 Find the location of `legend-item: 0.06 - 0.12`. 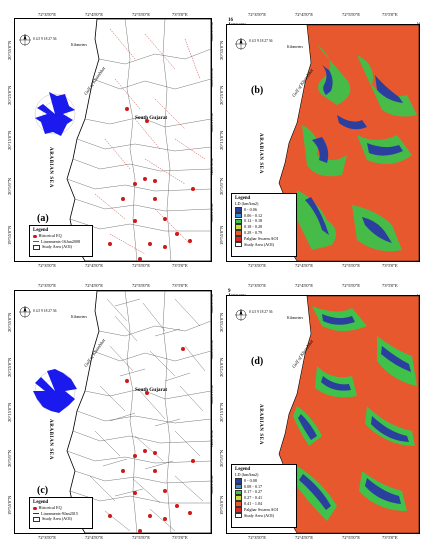

legend-item: 0.06 - 0.12 is located at coordinates (264, 216).